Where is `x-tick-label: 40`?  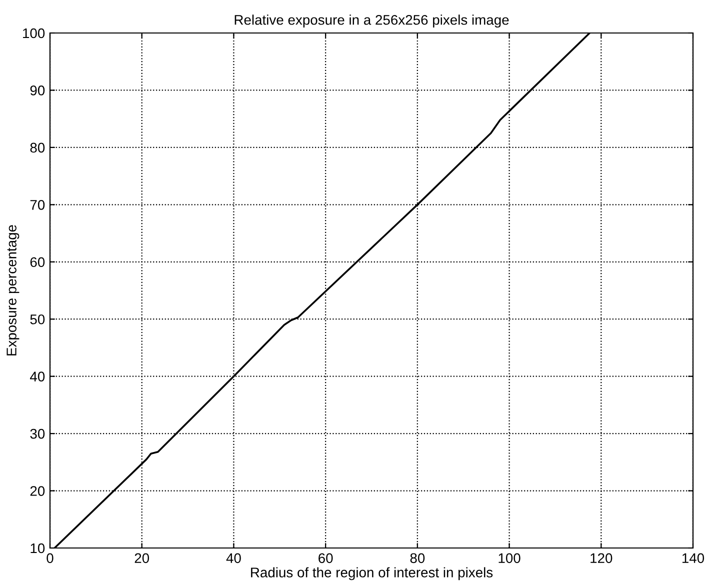 x-tick-label: 40 is located at coordinates (233, 558).